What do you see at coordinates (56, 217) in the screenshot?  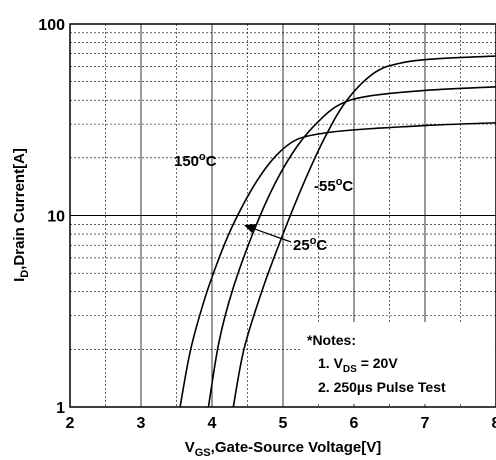 I see `y-tick-label: 10` at bounding box center [56, 217].